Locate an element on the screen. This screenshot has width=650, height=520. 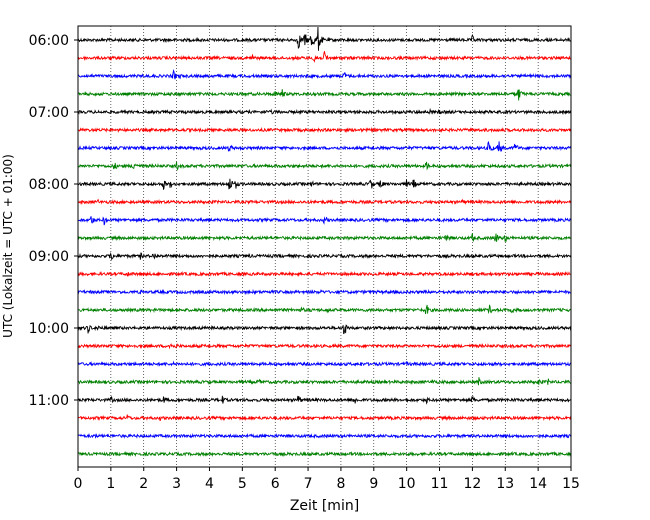
trace-06:00 is located at coordinates (324, 39).